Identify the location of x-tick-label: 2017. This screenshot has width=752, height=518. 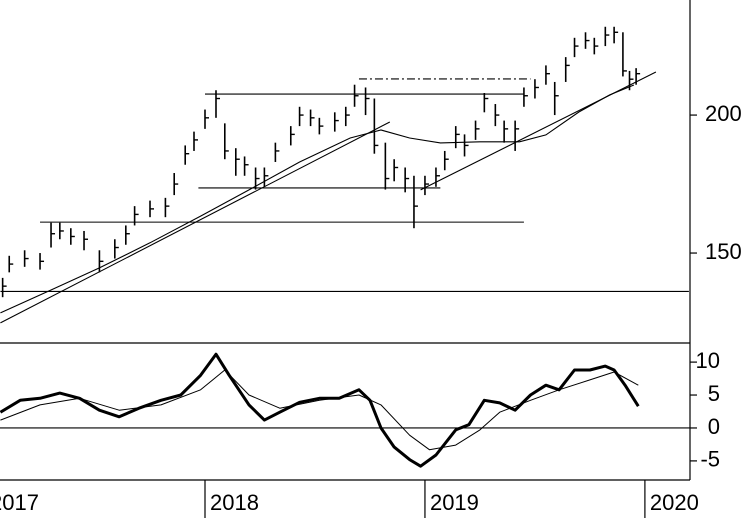
(19, 502).